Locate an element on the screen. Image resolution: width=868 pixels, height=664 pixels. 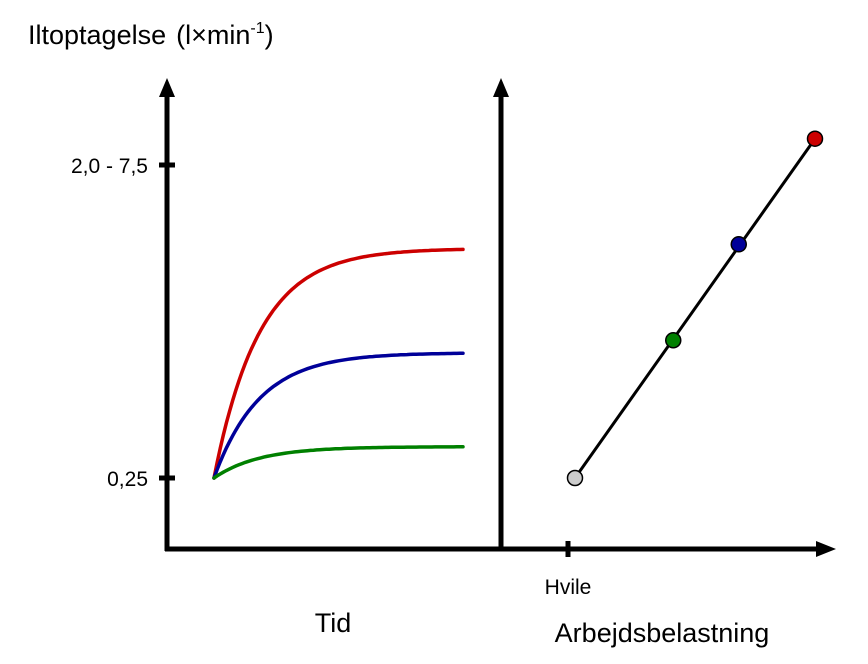
y-axis-right-arrow is located at coordinates (501, 87).